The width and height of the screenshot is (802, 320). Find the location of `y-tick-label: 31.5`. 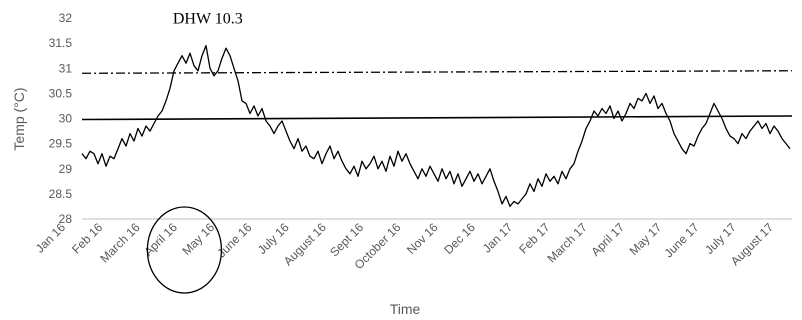

y-tick-label: 31.5 is located at coordinates (61, 43).